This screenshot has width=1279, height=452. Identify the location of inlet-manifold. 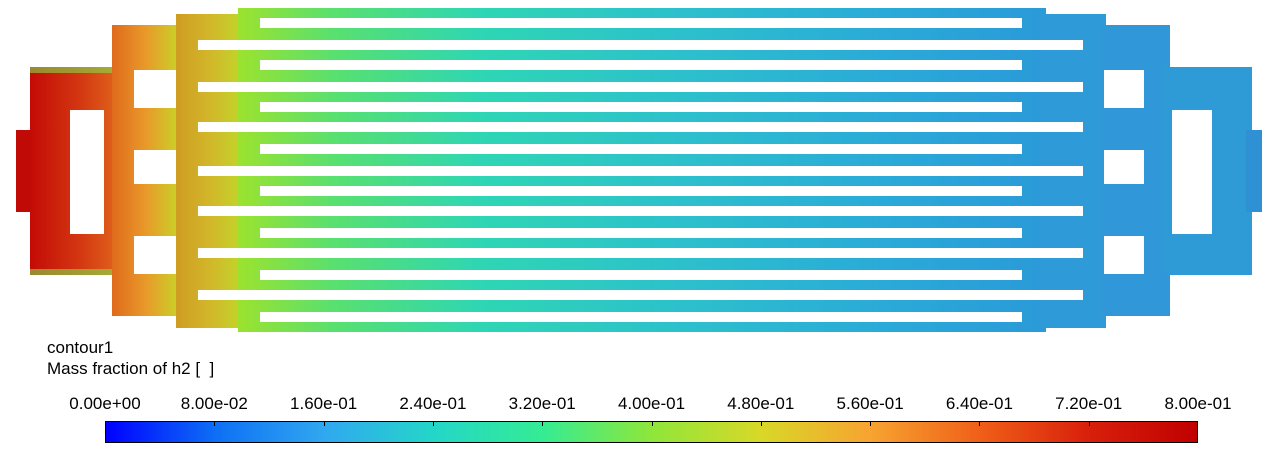
(67, 171).